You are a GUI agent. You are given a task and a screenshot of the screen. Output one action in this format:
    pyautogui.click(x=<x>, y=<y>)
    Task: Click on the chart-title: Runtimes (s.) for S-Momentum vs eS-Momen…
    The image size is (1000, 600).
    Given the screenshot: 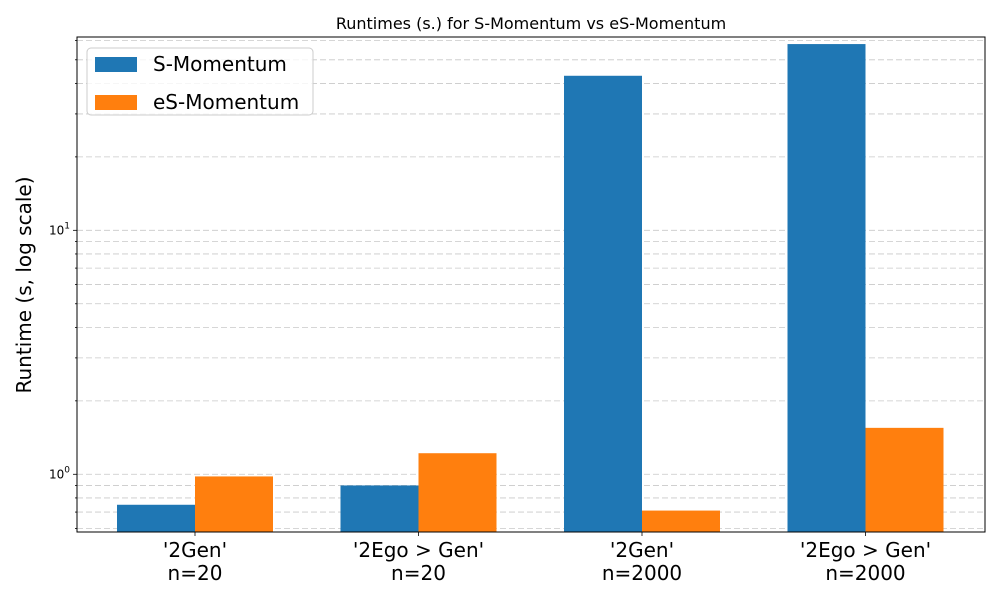 What is the action you would take?
    pyautogui.click(x=531, y=23)
    